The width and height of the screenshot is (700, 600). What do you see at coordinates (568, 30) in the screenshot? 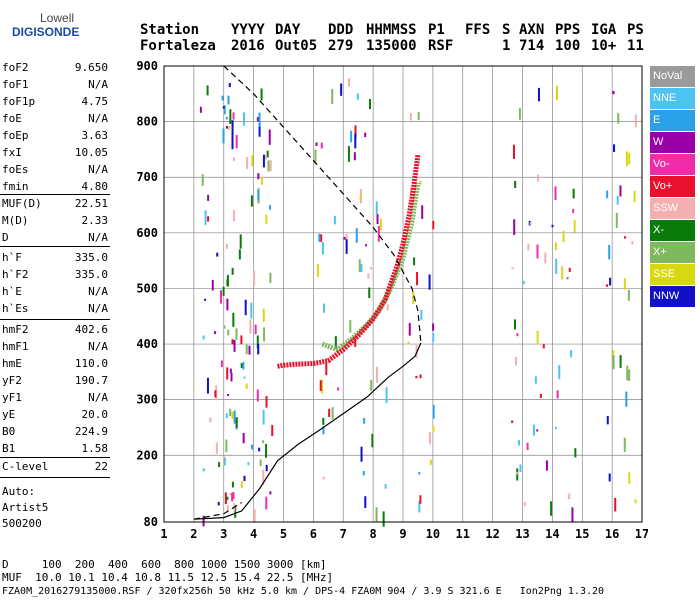
I see `header-label-pps: PPS` at bounding box center [568, 30].